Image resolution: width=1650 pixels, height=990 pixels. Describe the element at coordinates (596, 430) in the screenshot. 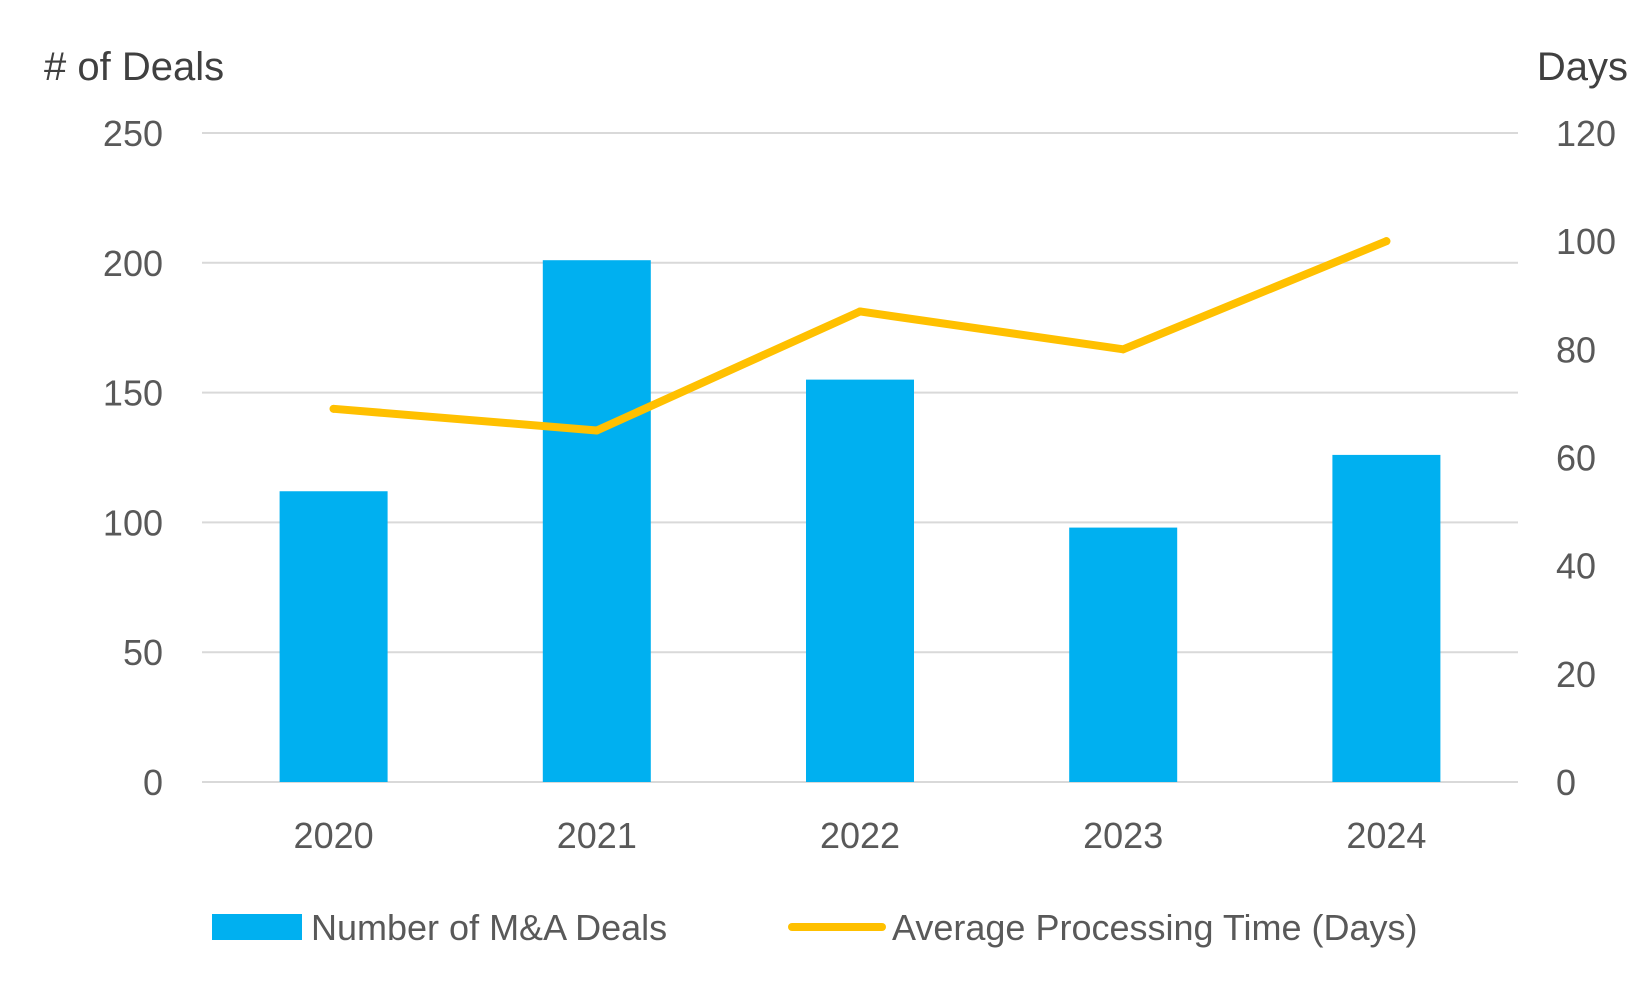

I see `line-point-2021` at that location.